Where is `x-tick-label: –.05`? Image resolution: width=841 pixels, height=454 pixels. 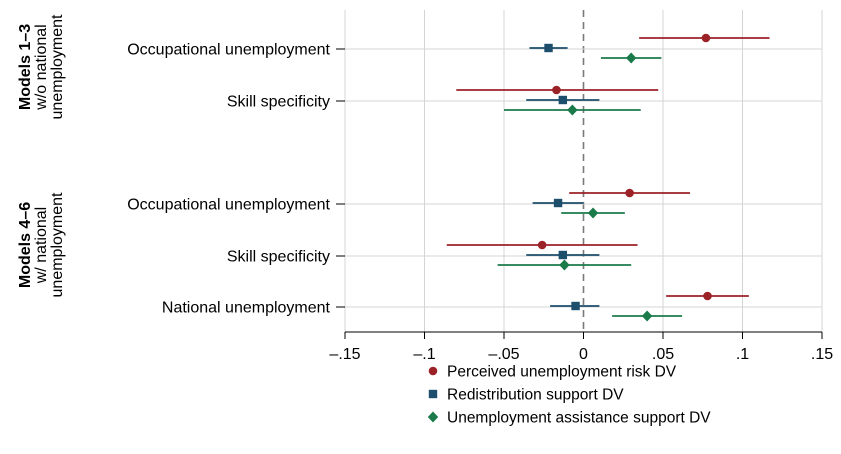
x-tick-label: –.05 is located at coordinates (503, 354).